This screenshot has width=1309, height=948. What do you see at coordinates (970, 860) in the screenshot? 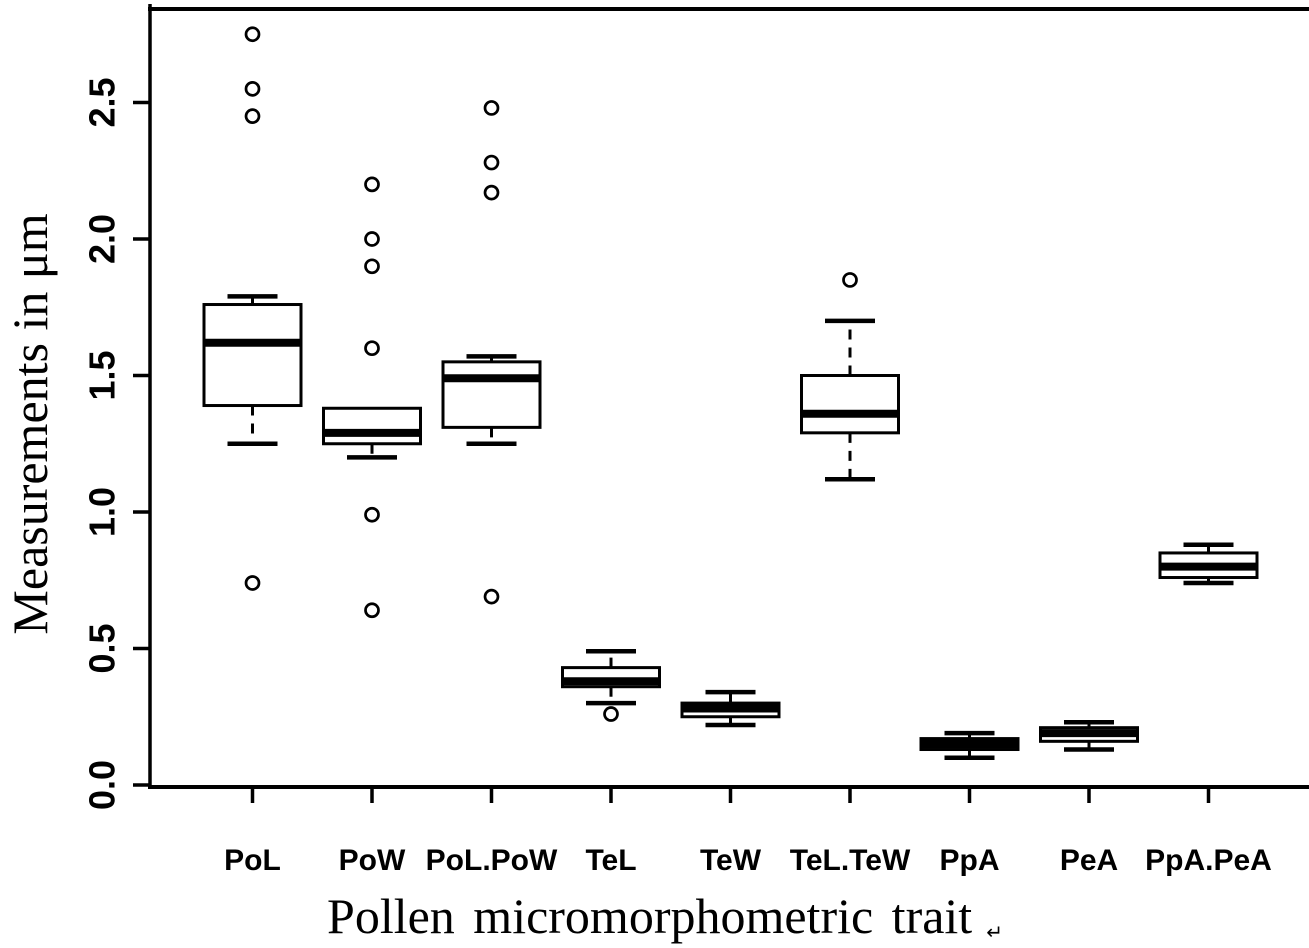
I see `x-tick-label: PpA` at bounding box center [970, 860].